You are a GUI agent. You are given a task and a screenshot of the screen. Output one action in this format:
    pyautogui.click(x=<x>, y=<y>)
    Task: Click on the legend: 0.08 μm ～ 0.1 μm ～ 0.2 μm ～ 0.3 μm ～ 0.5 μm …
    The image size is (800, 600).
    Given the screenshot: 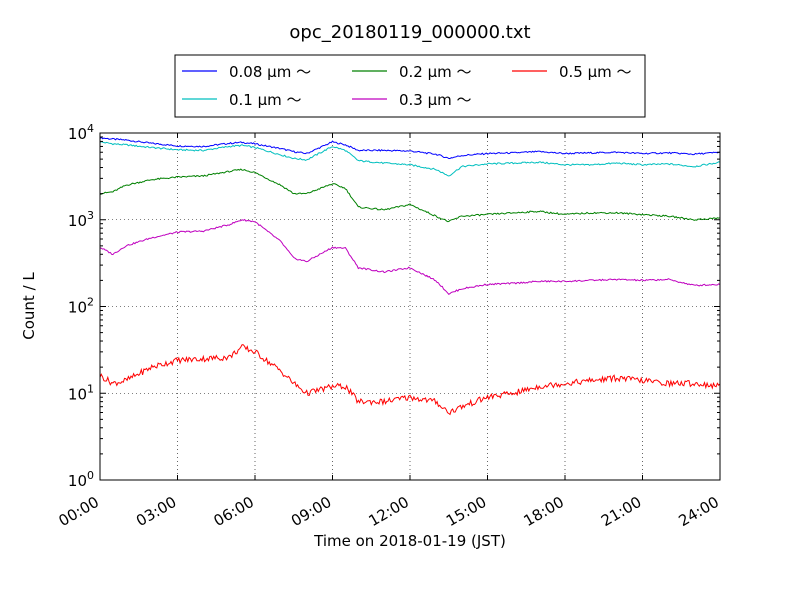 What is the action you would take?
    pyautogui.click(x=410, y=86)
    